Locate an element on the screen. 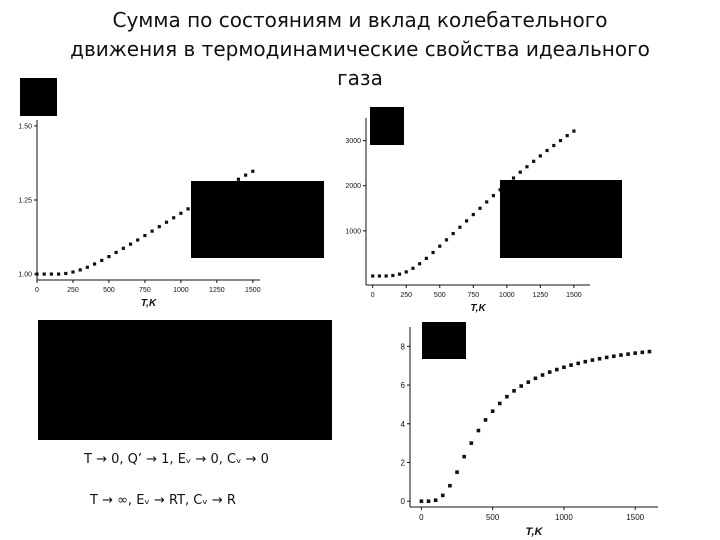 This screenshot has height=540, width=720. y-tick-label: 1000 is located at coordinates (353, 231).